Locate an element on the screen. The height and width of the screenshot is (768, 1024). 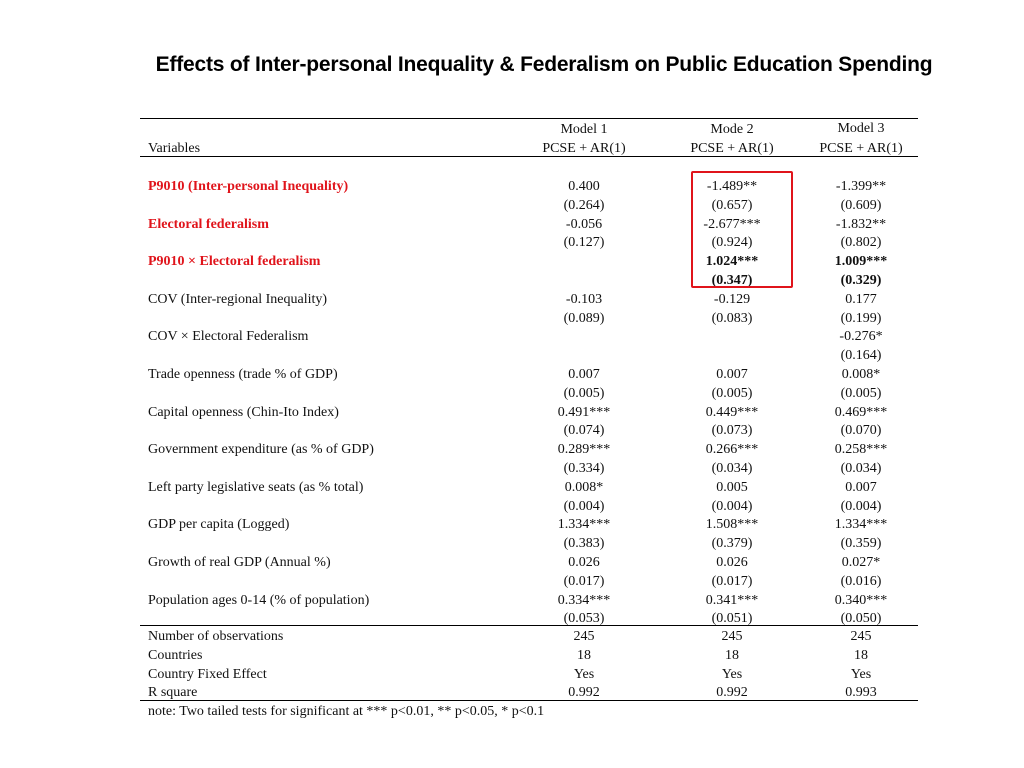
stats-value: 0.993 is located at coordinates (861, 693).